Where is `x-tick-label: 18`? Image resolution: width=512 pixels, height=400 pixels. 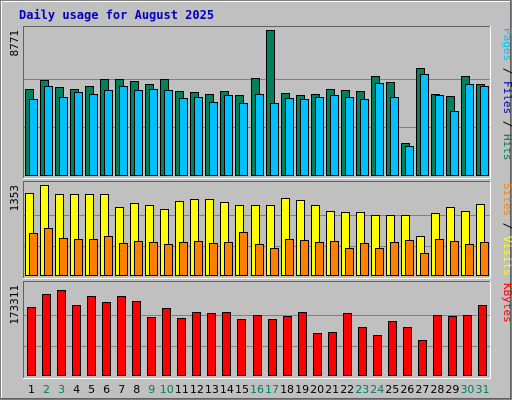
x-tick-label: 18 is located at coordinates (287, 389).